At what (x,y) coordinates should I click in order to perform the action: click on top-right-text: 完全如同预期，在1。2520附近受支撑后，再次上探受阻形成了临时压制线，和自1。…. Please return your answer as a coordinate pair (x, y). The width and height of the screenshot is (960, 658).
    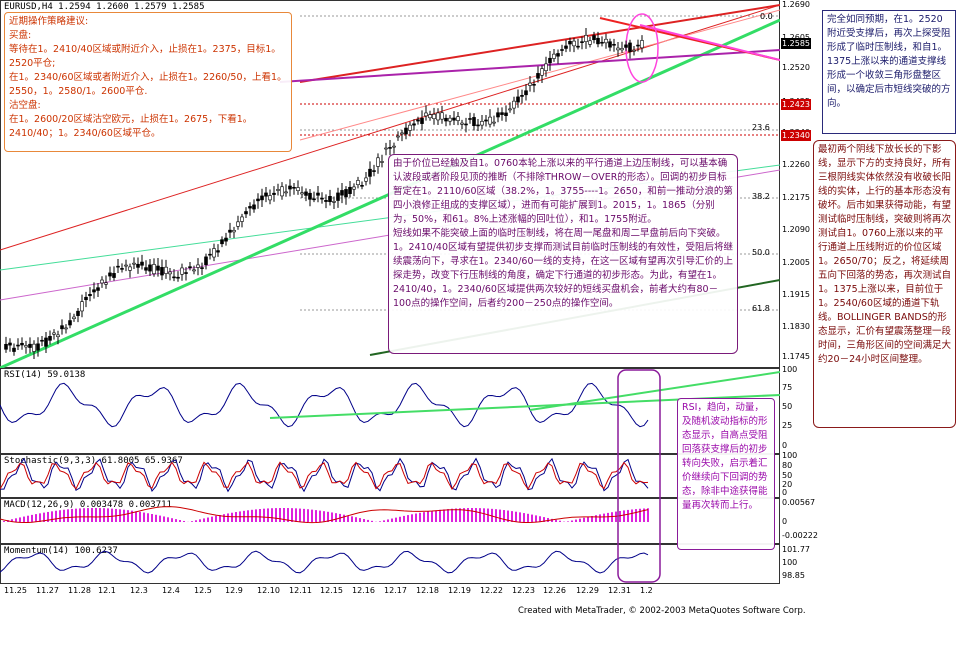
    Looking at the image, I should click on (889, 62).